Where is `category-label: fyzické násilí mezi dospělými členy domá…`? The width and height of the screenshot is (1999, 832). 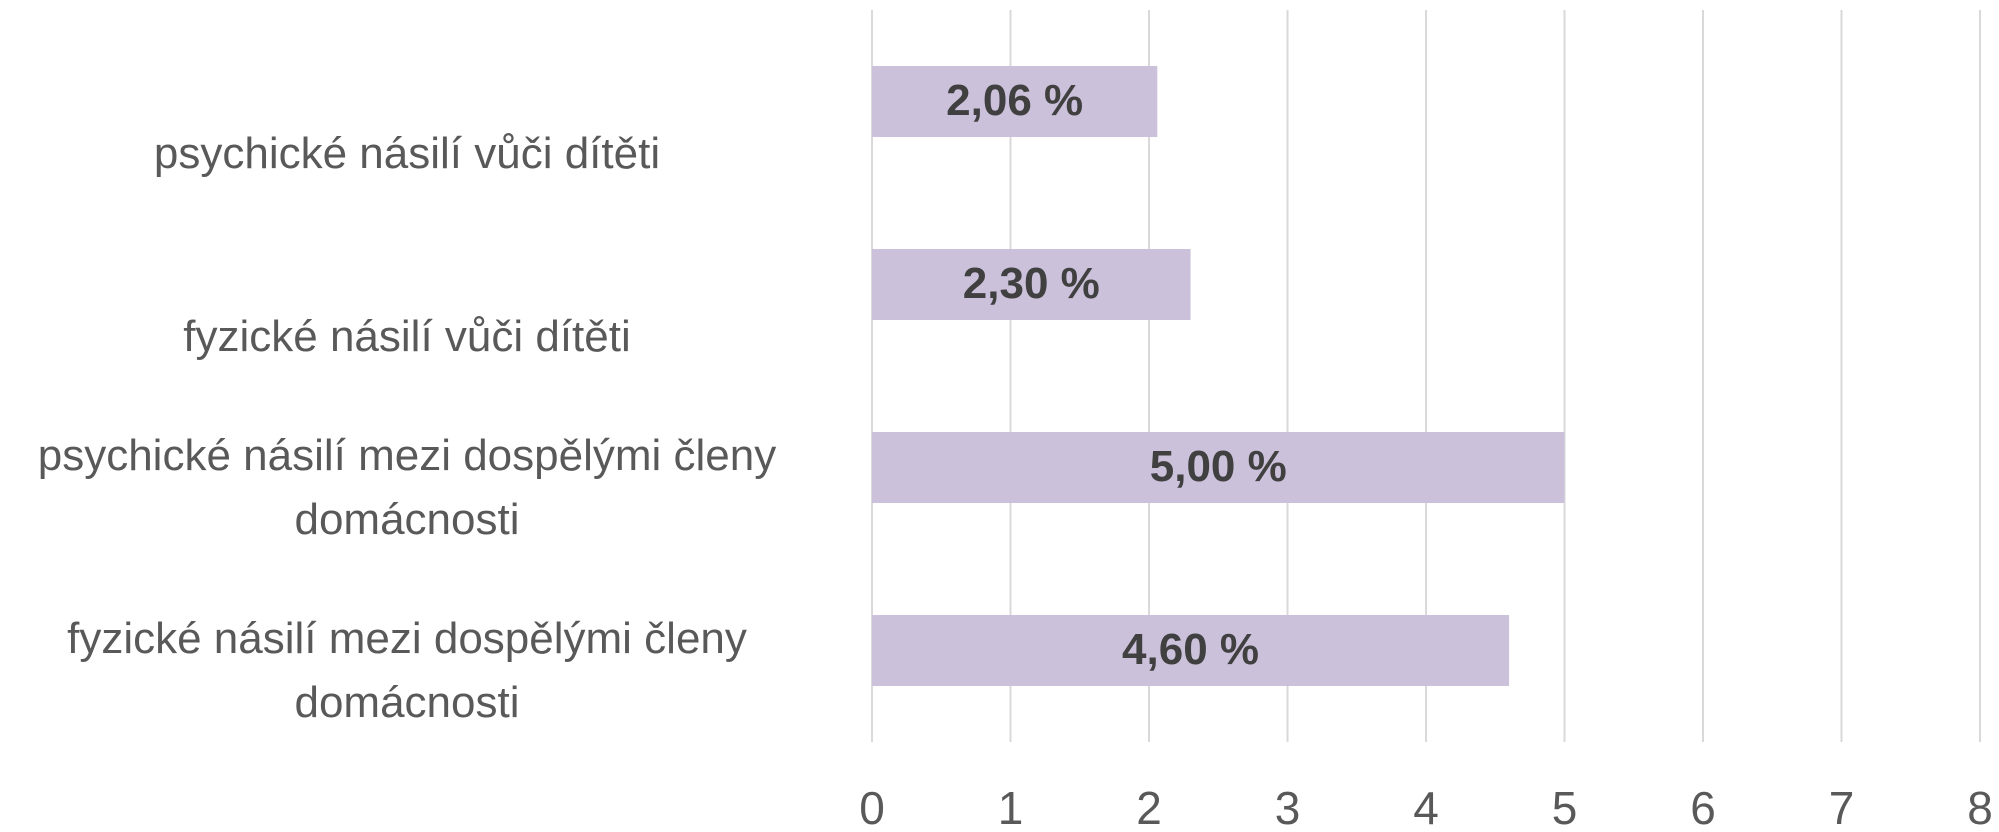 category-label: fyzické násilí mezi dospělými členy domá… is located at coordinates (407, 670).